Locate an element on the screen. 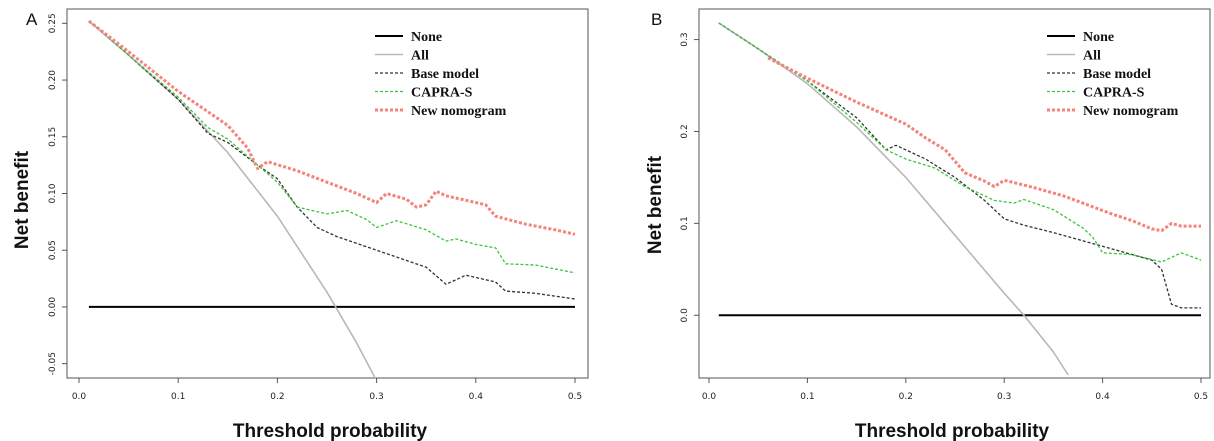 The height and width of the screenshot is (441, 1214). panel-label: A is located at coordinates (32, 19).